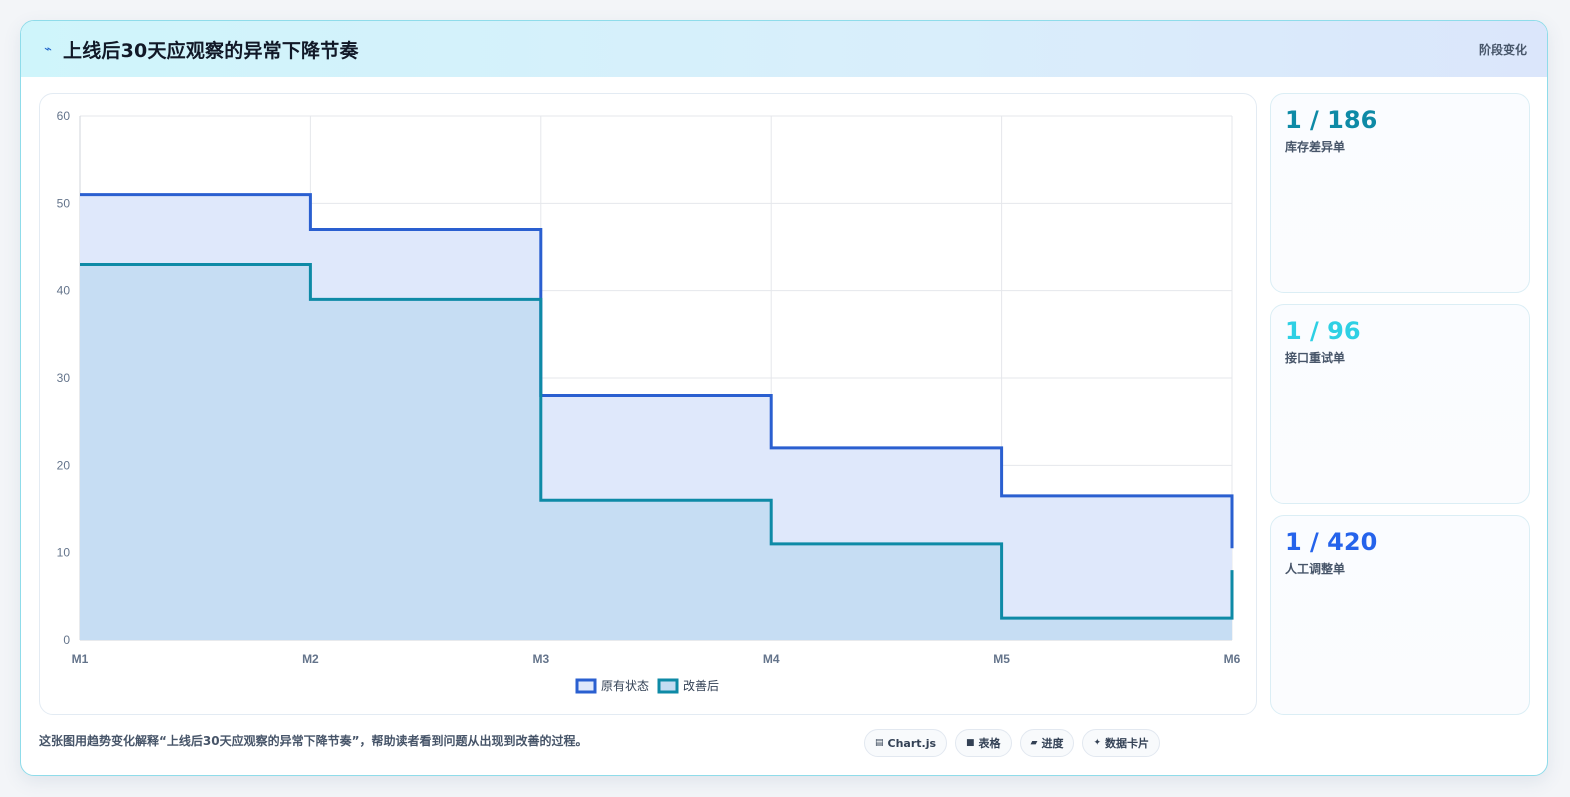 This screenshot has width=1570, height=797. Describe the element at coordinates (1034, 743) in the screenshot. I see `progress-icon: ▰` at that location.